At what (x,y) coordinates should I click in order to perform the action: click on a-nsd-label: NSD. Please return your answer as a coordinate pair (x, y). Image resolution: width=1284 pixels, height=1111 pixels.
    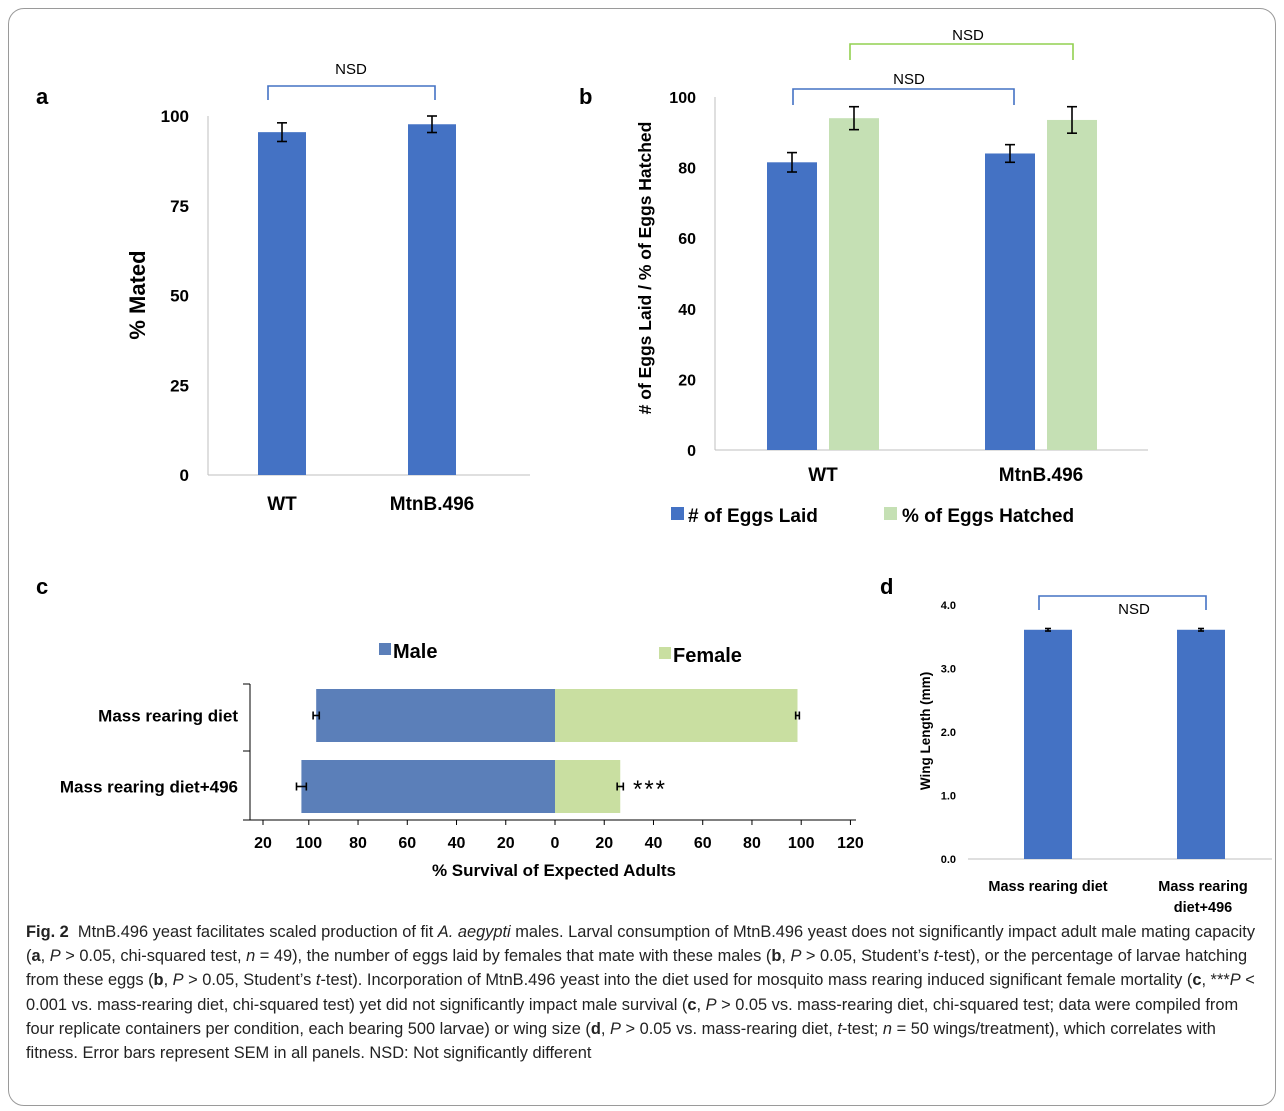
    Looking at the image, I should click on (351, 69).